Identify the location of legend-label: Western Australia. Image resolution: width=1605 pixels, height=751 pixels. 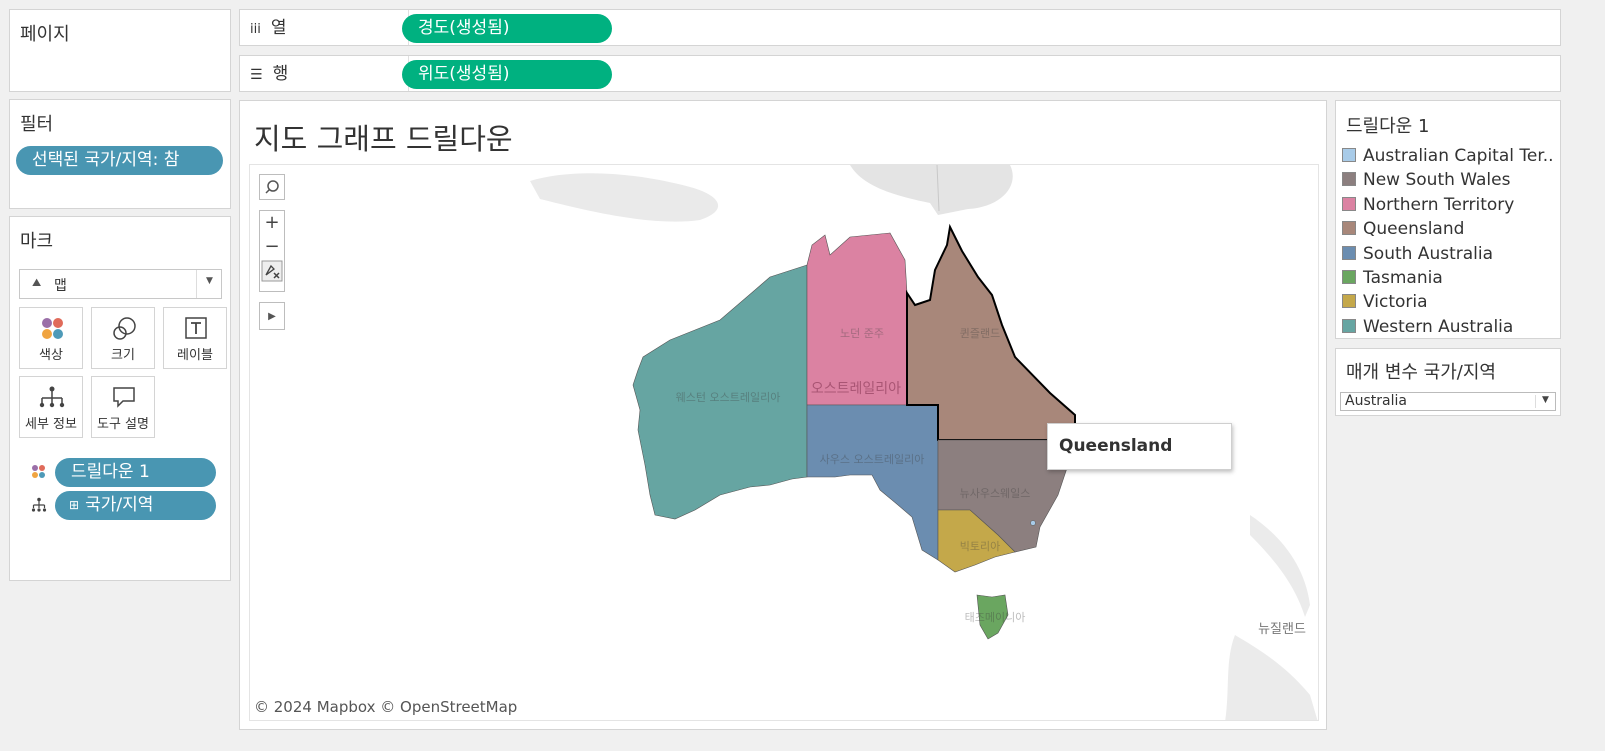
(1438, 326).